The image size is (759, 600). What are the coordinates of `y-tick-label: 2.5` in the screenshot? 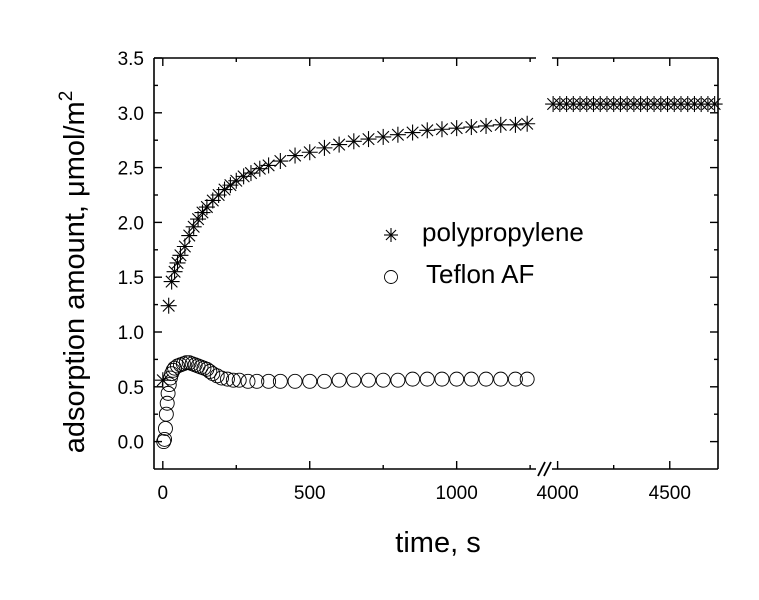 It's located at (131, 169).